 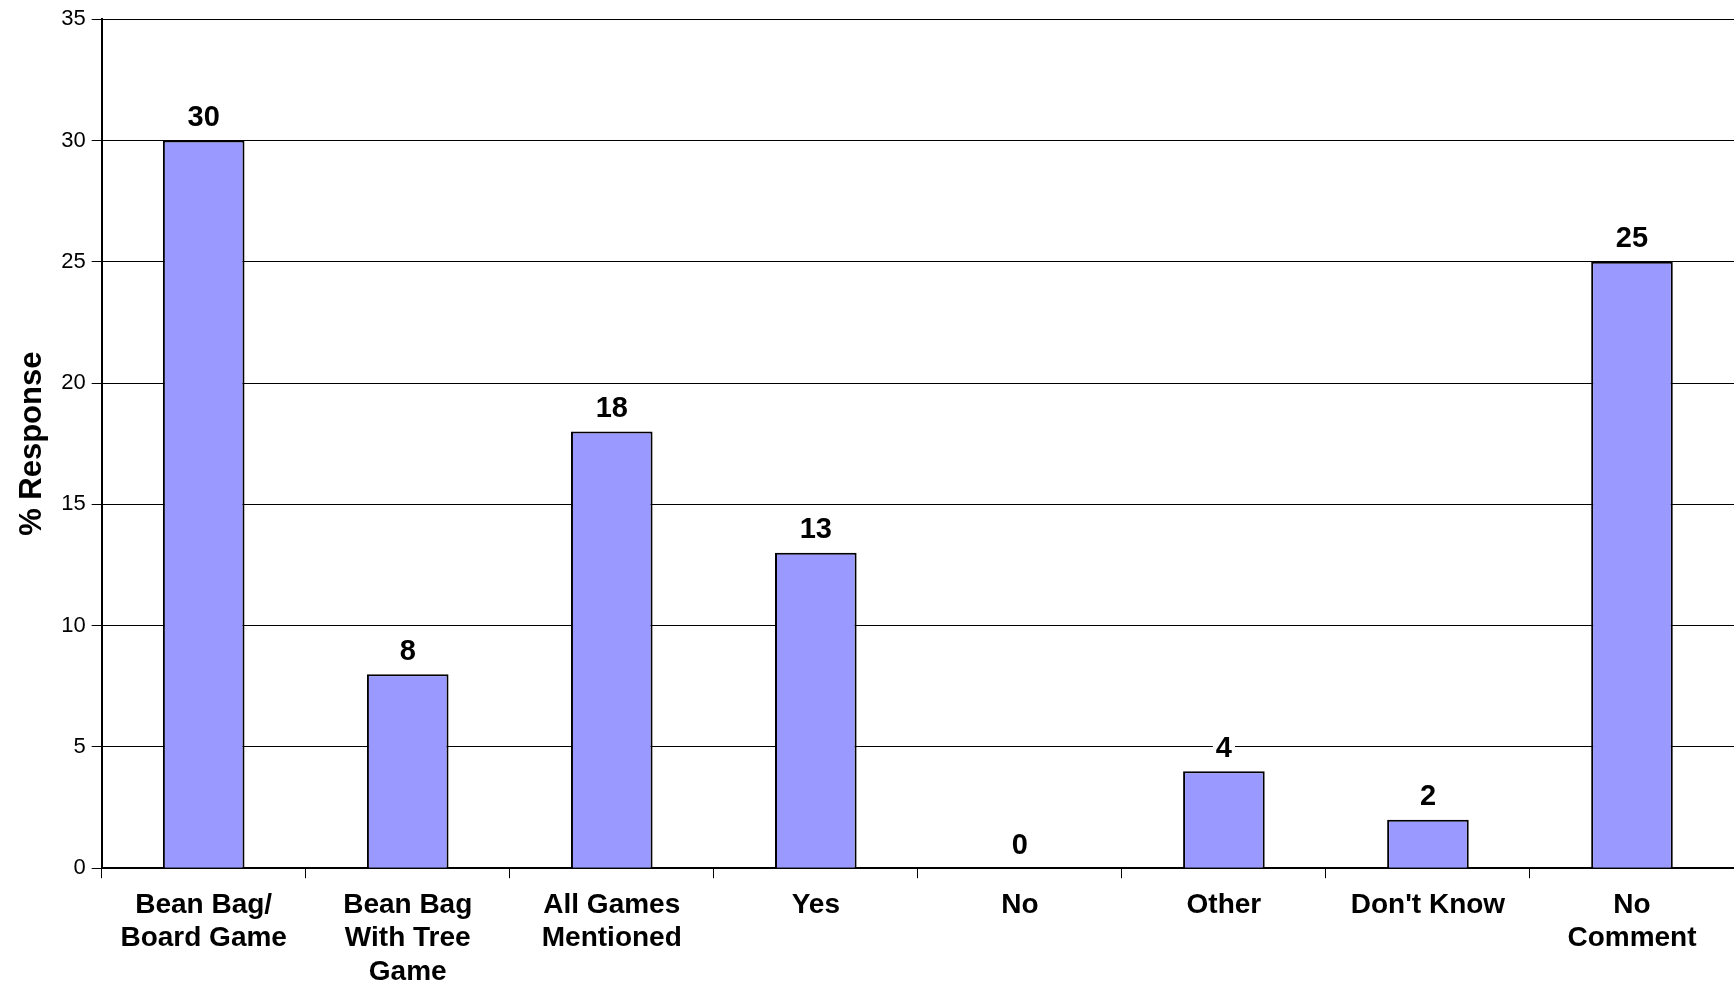 I want to click on x-tick-label: All Games Mentioned, so click(x=611, y=920).